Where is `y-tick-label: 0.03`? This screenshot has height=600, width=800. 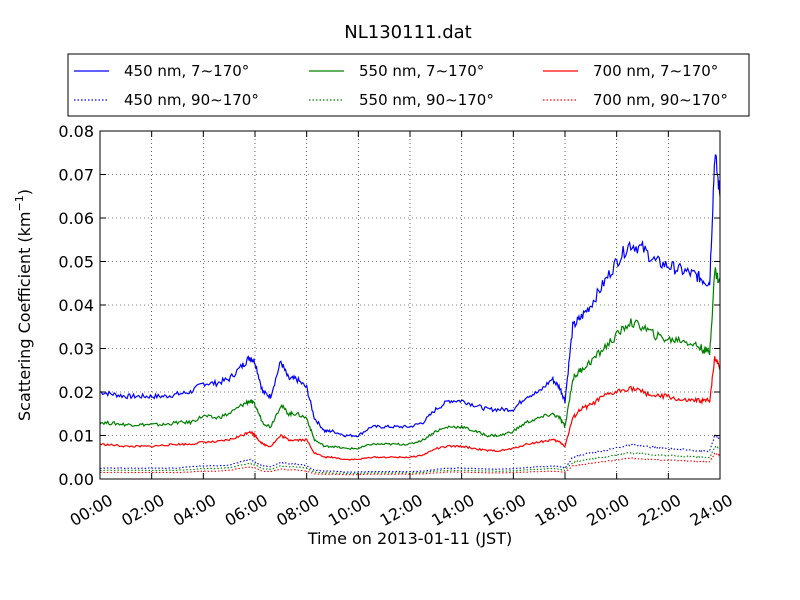 y-tick-label: 0.03 is located at coordinates (76, 349).